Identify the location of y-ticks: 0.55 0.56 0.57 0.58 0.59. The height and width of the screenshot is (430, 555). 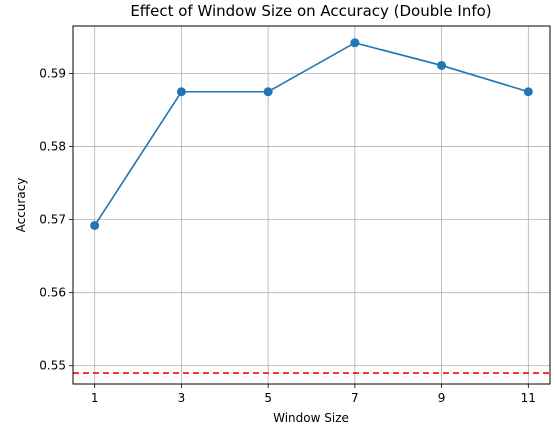
(56, 219).